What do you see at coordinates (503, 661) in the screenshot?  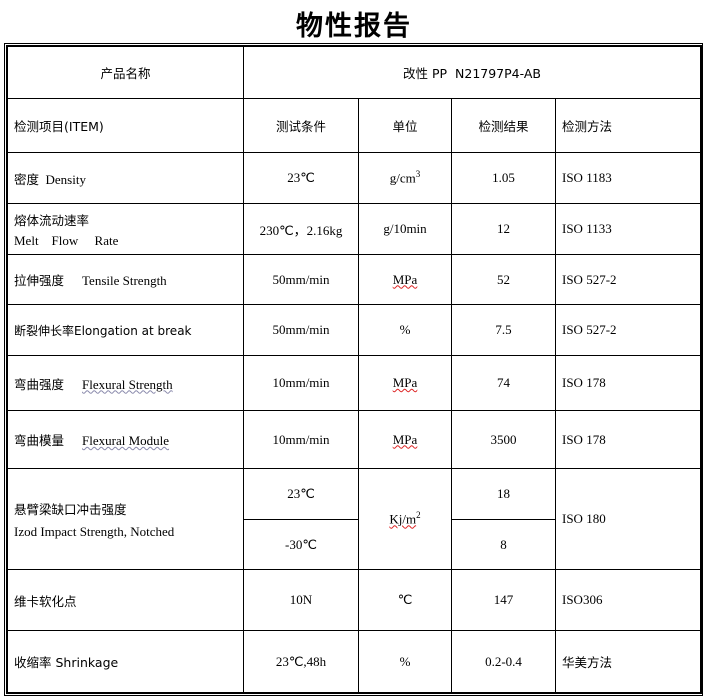 I see `result: 0.2-0.4` at bounding box center [503, 661].